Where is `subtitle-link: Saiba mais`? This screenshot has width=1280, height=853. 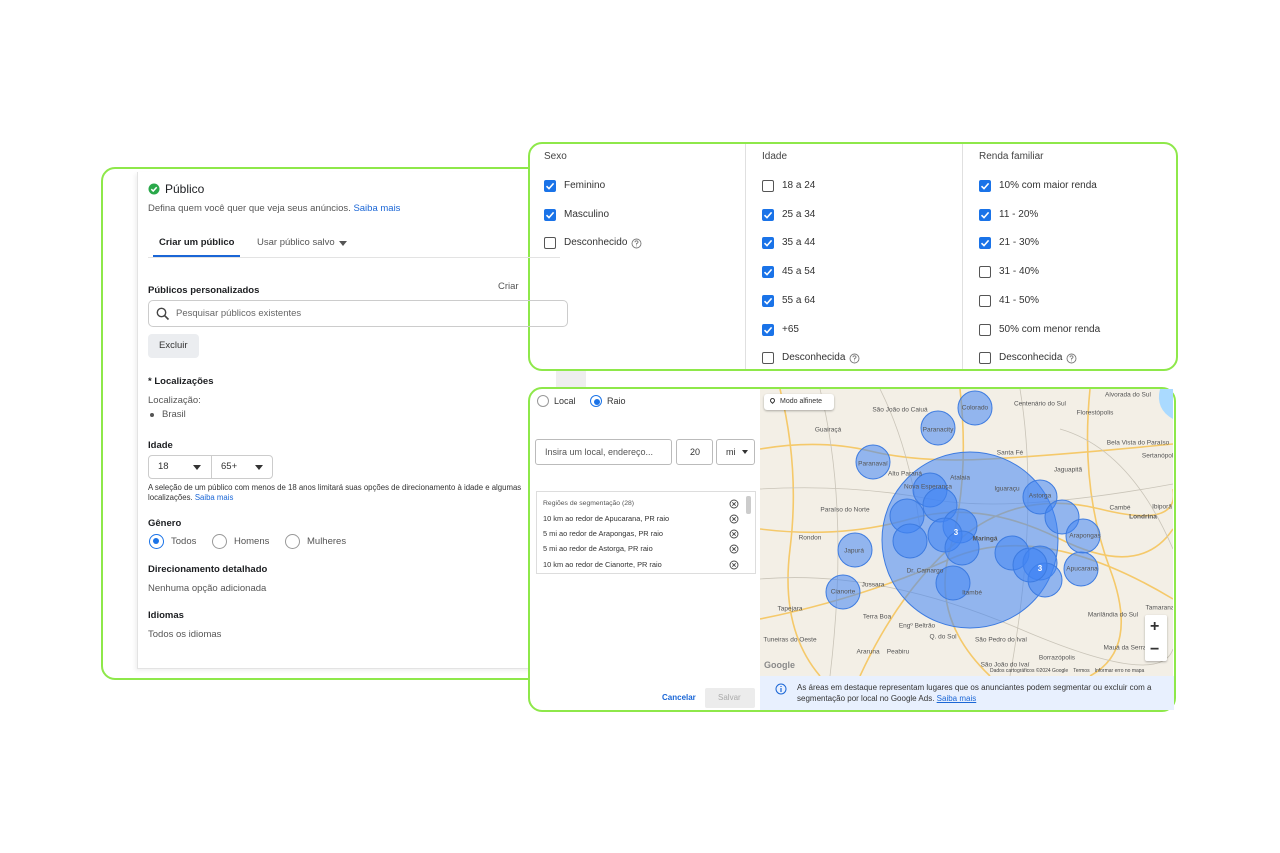
subtitle-link: Saiba mais is located at coordinates (377, 208).